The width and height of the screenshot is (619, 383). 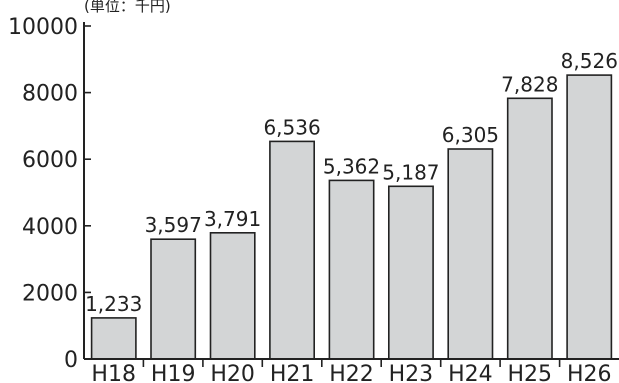 I want to click on y-tick-label-10000: 10000, so click(x=43, y=27).